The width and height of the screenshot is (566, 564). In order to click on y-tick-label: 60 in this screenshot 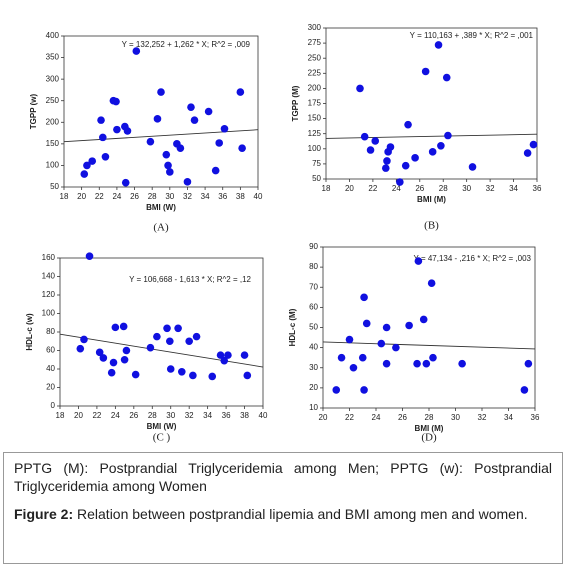, I will do `click(50, 350)`.